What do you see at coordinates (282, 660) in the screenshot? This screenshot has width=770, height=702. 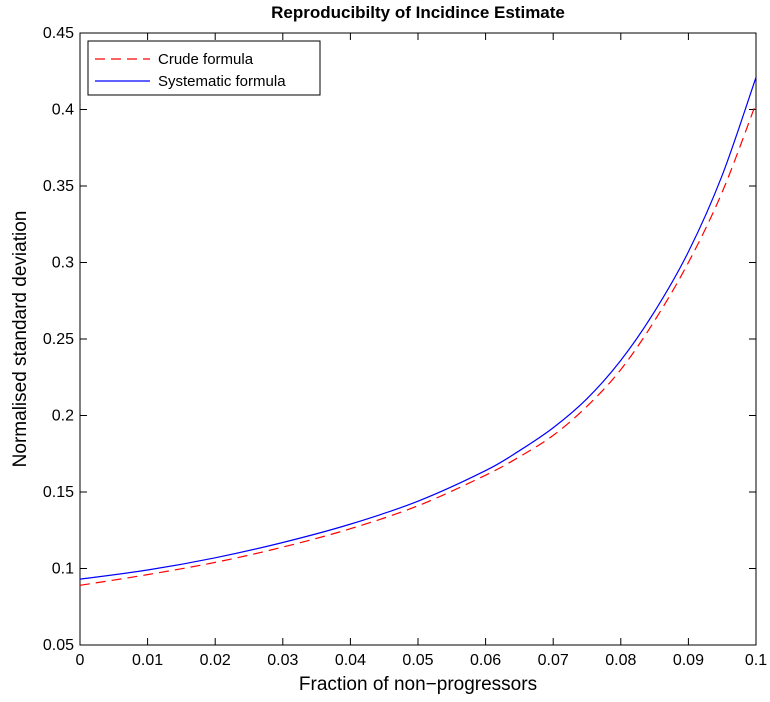 I see `x-tick-label: 0.03` at bounding box center [282, 660].